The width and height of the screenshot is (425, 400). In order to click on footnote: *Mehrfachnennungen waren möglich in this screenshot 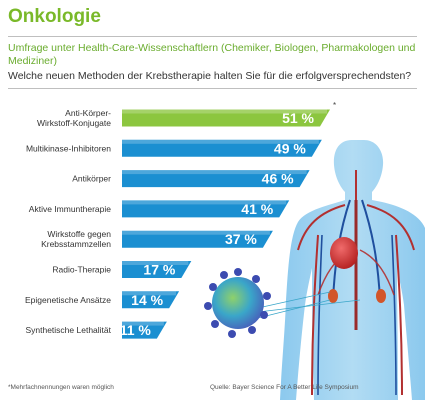, I will do `click(61, 387)`.